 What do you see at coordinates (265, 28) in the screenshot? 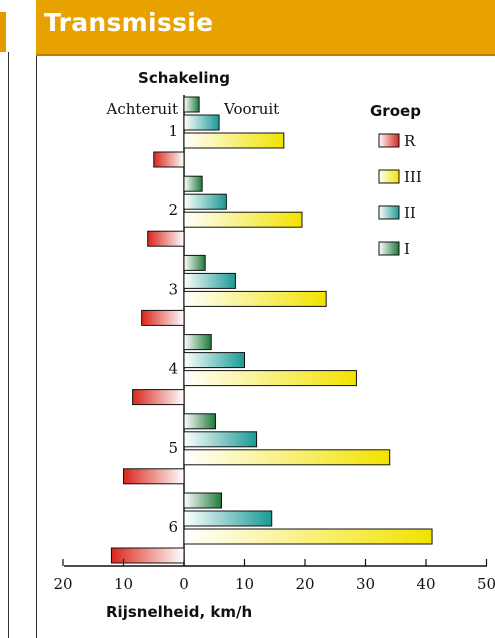
I see `section-header: Transmissie` at bounding box center [265, 28].